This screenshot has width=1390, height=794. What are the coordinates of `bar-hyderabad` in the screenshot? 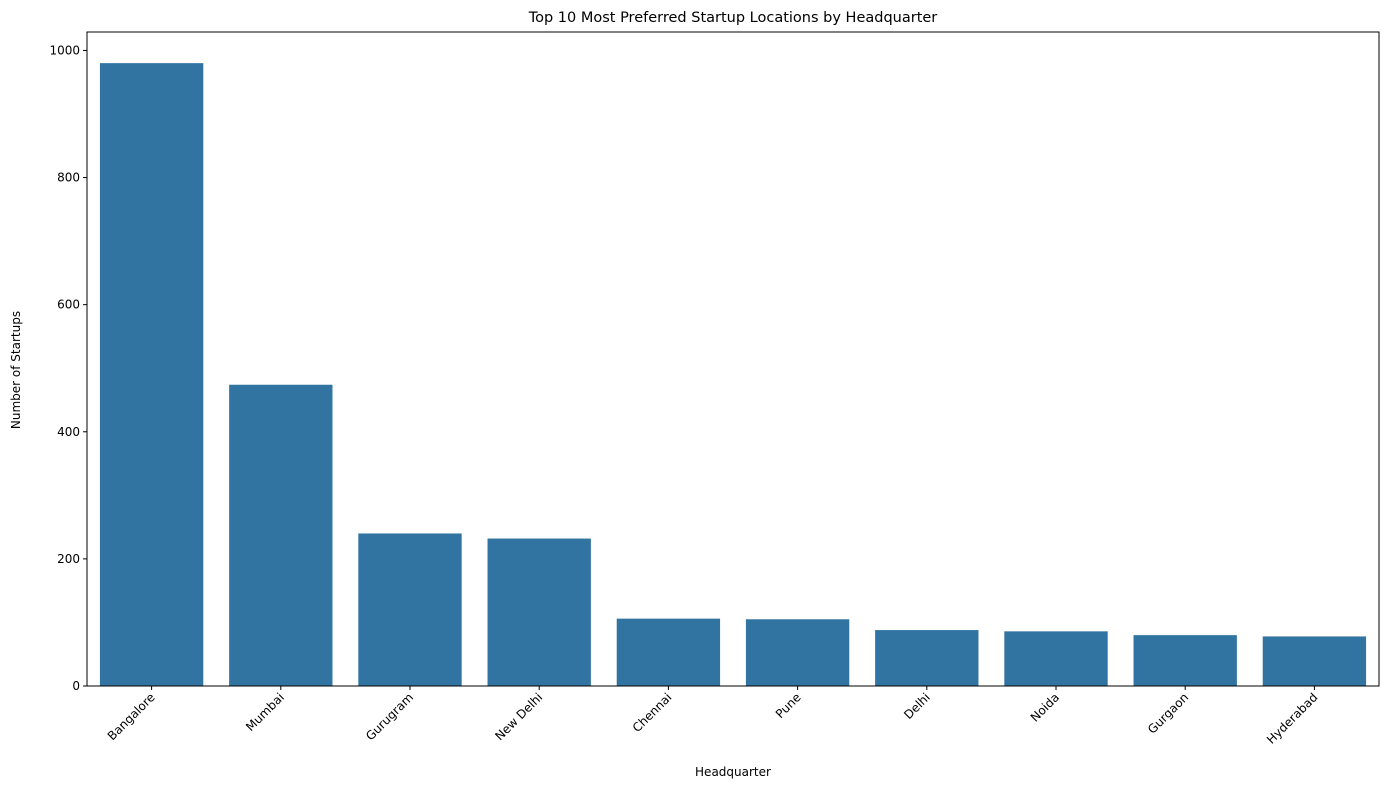 It's located at (1314, 661).